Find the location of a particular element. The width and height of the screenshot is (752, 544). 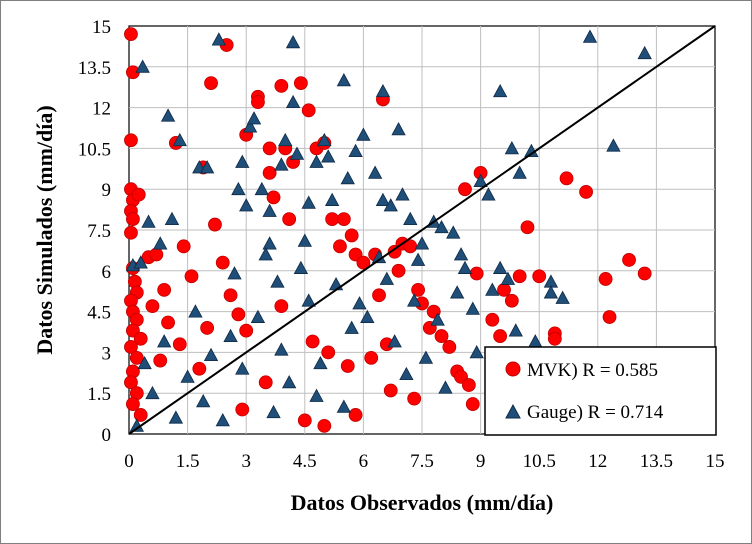

y-tick-label: 0 is located at coordinates (107, 435).